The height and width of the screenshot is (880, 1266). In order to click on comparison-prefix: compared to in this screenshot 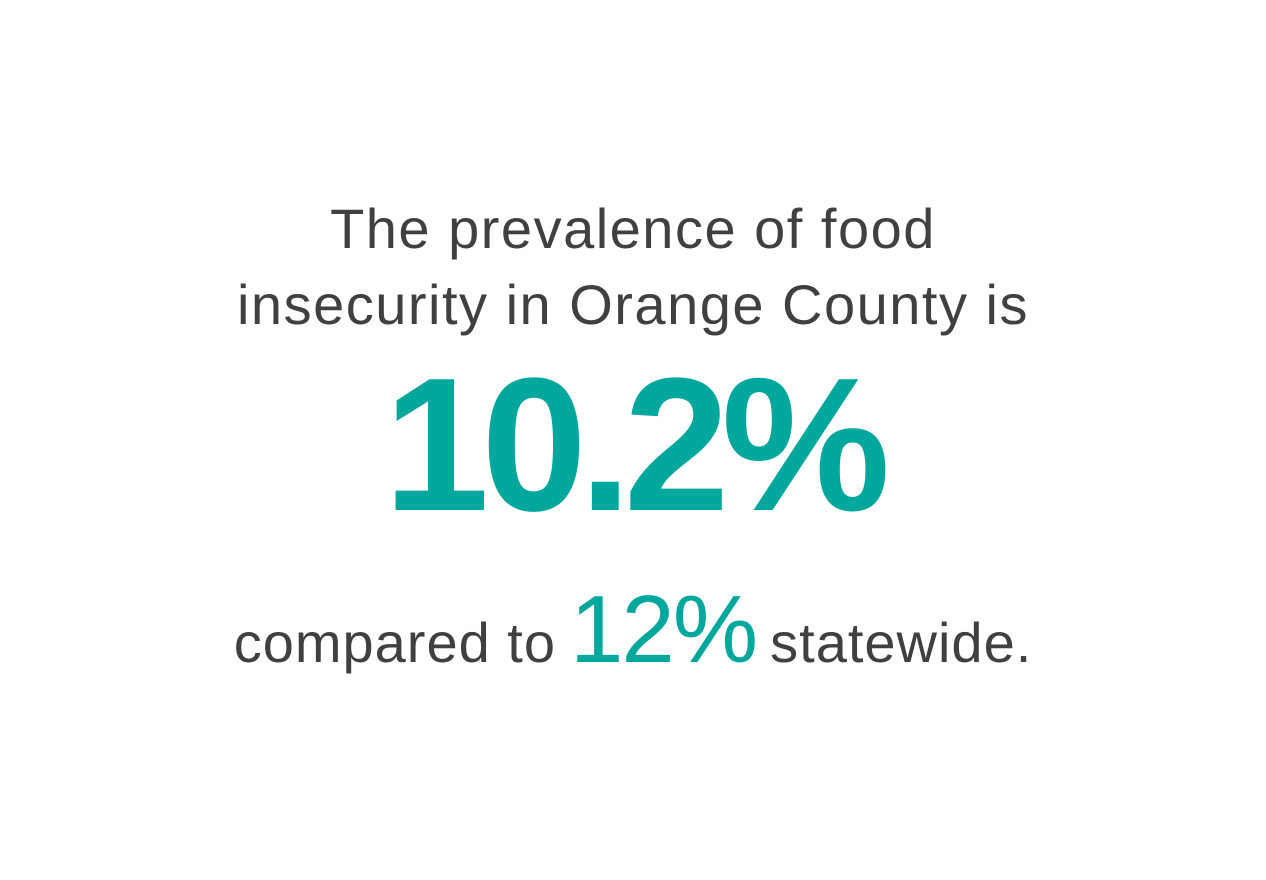, I will do `click(394, 642)`.